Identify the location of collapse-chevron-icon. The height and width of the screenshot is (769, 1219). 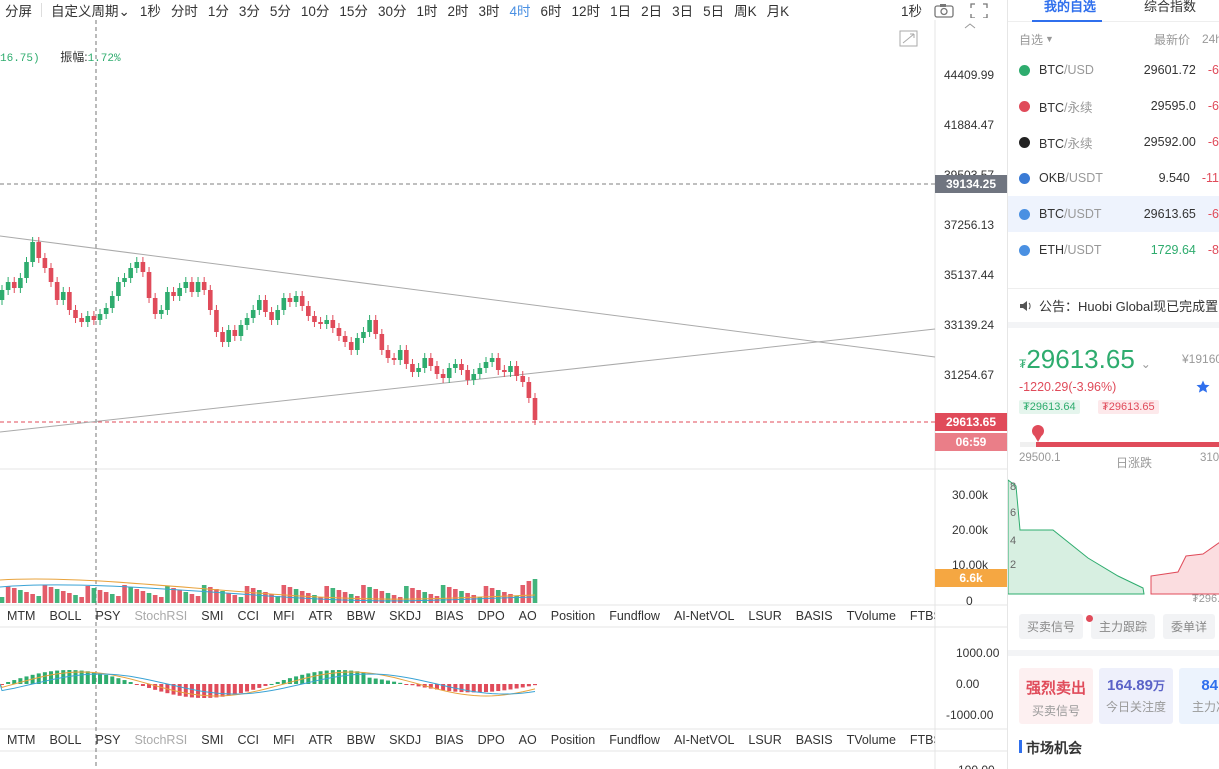
(970, 26).